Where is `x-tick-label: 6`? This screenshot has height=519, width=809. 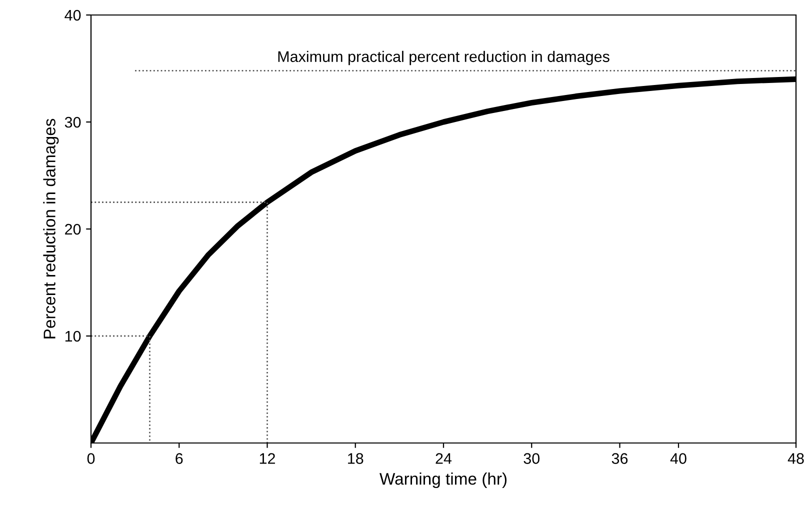
x-tick-label: 6 is located at coordinates (179, 458).